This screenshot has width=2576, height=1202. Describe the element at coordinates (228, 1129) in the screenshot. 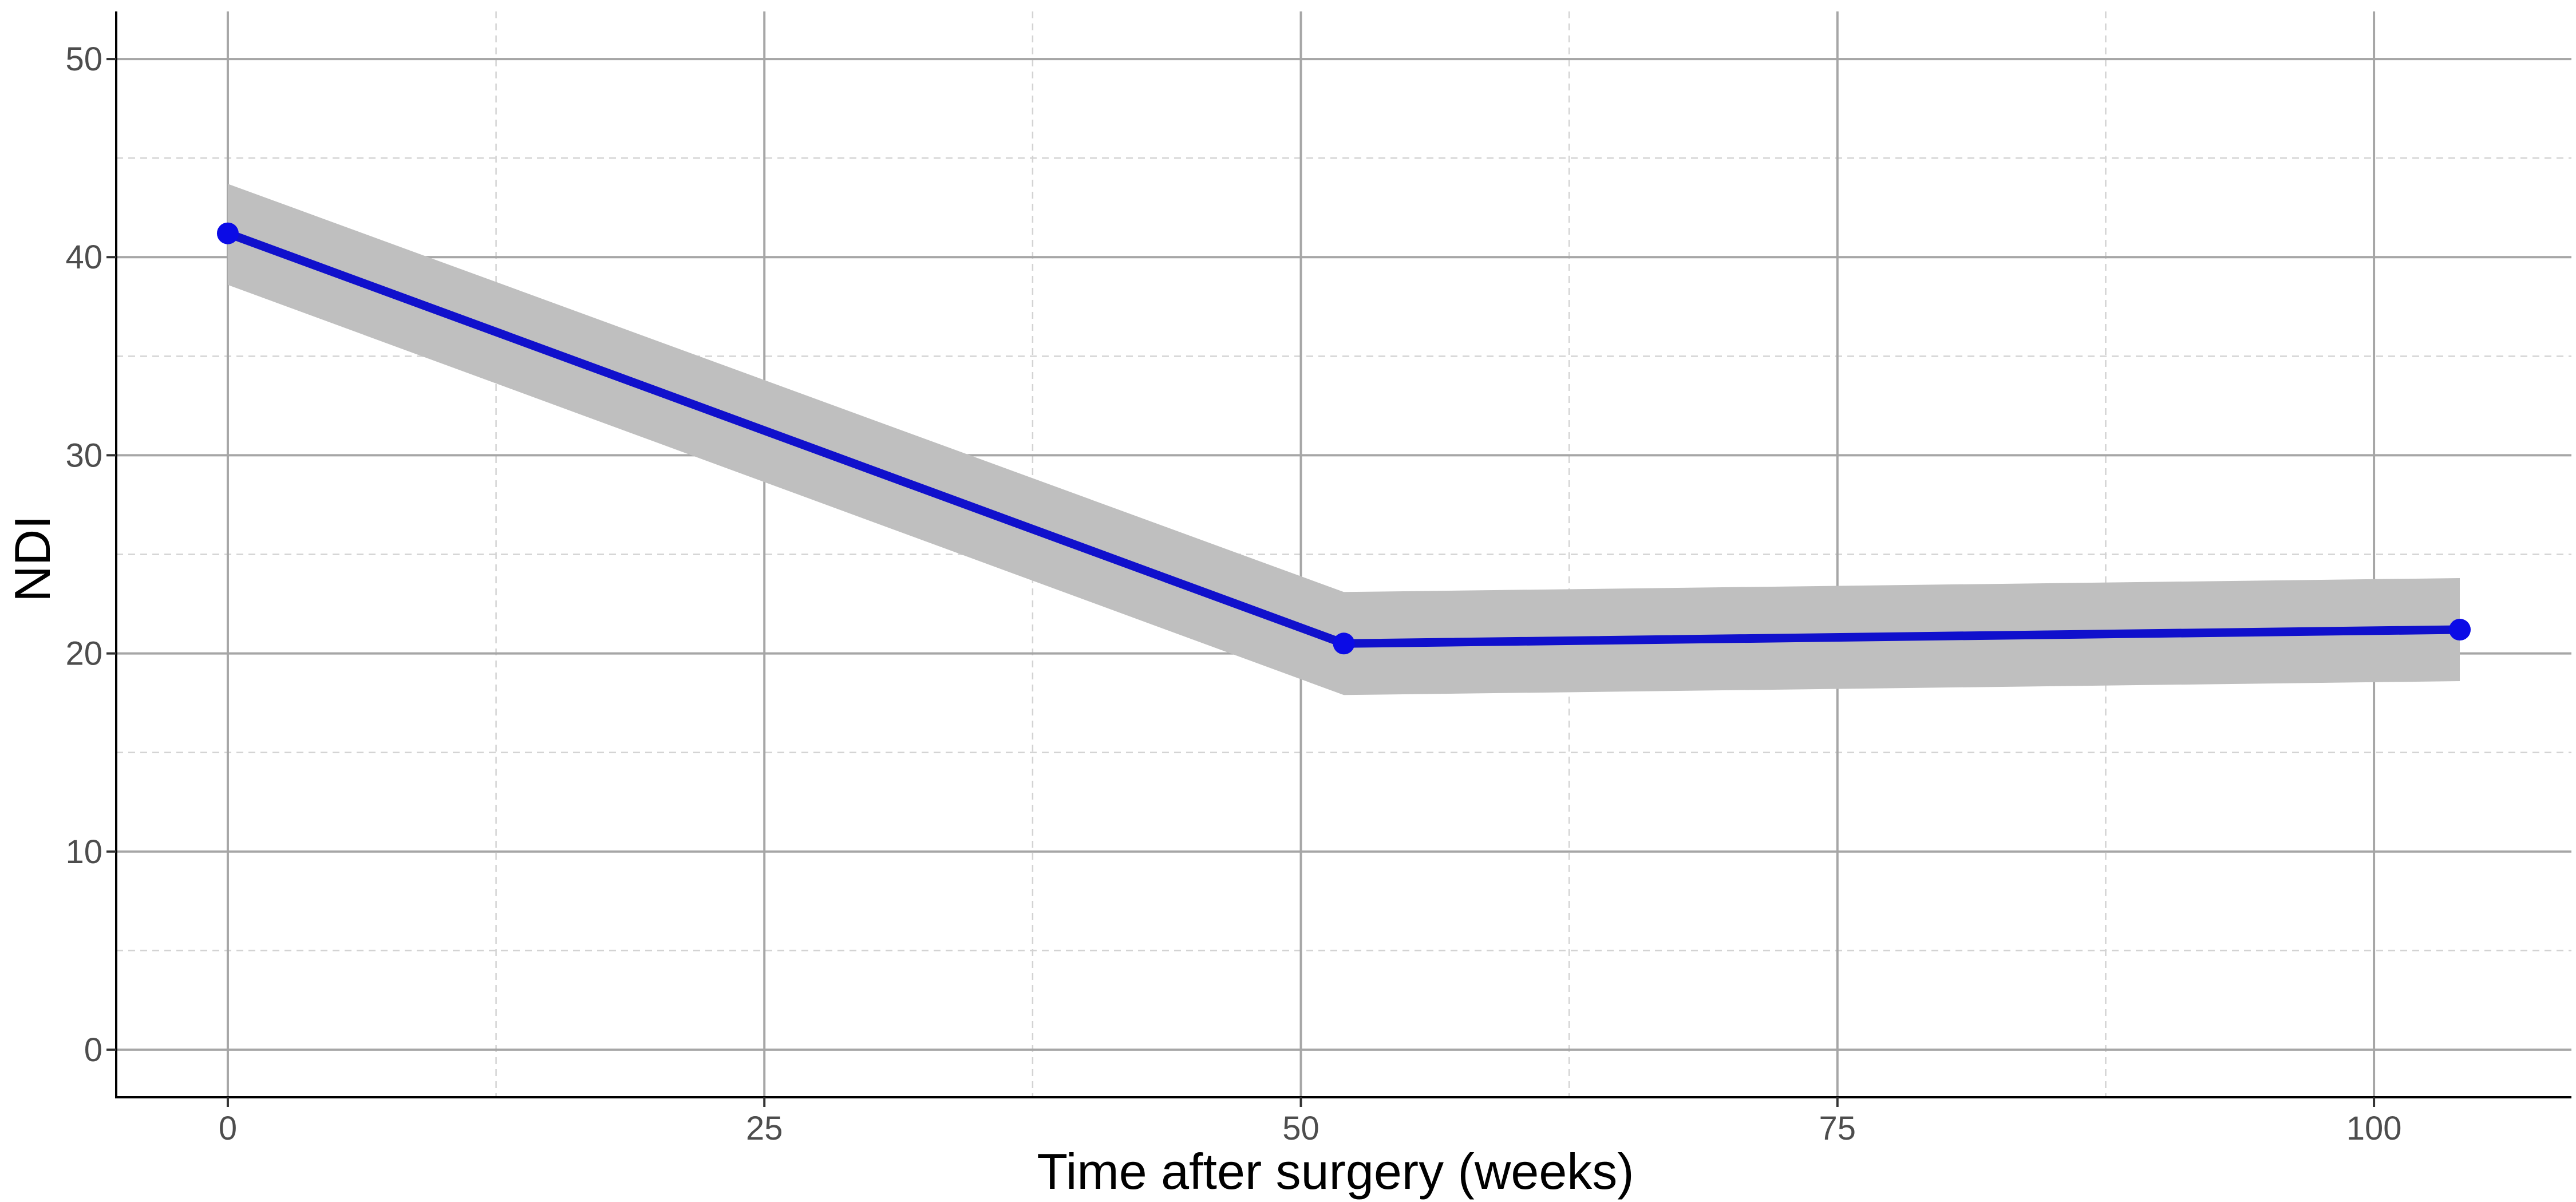

I see `x-tick-label: 0` at that location.